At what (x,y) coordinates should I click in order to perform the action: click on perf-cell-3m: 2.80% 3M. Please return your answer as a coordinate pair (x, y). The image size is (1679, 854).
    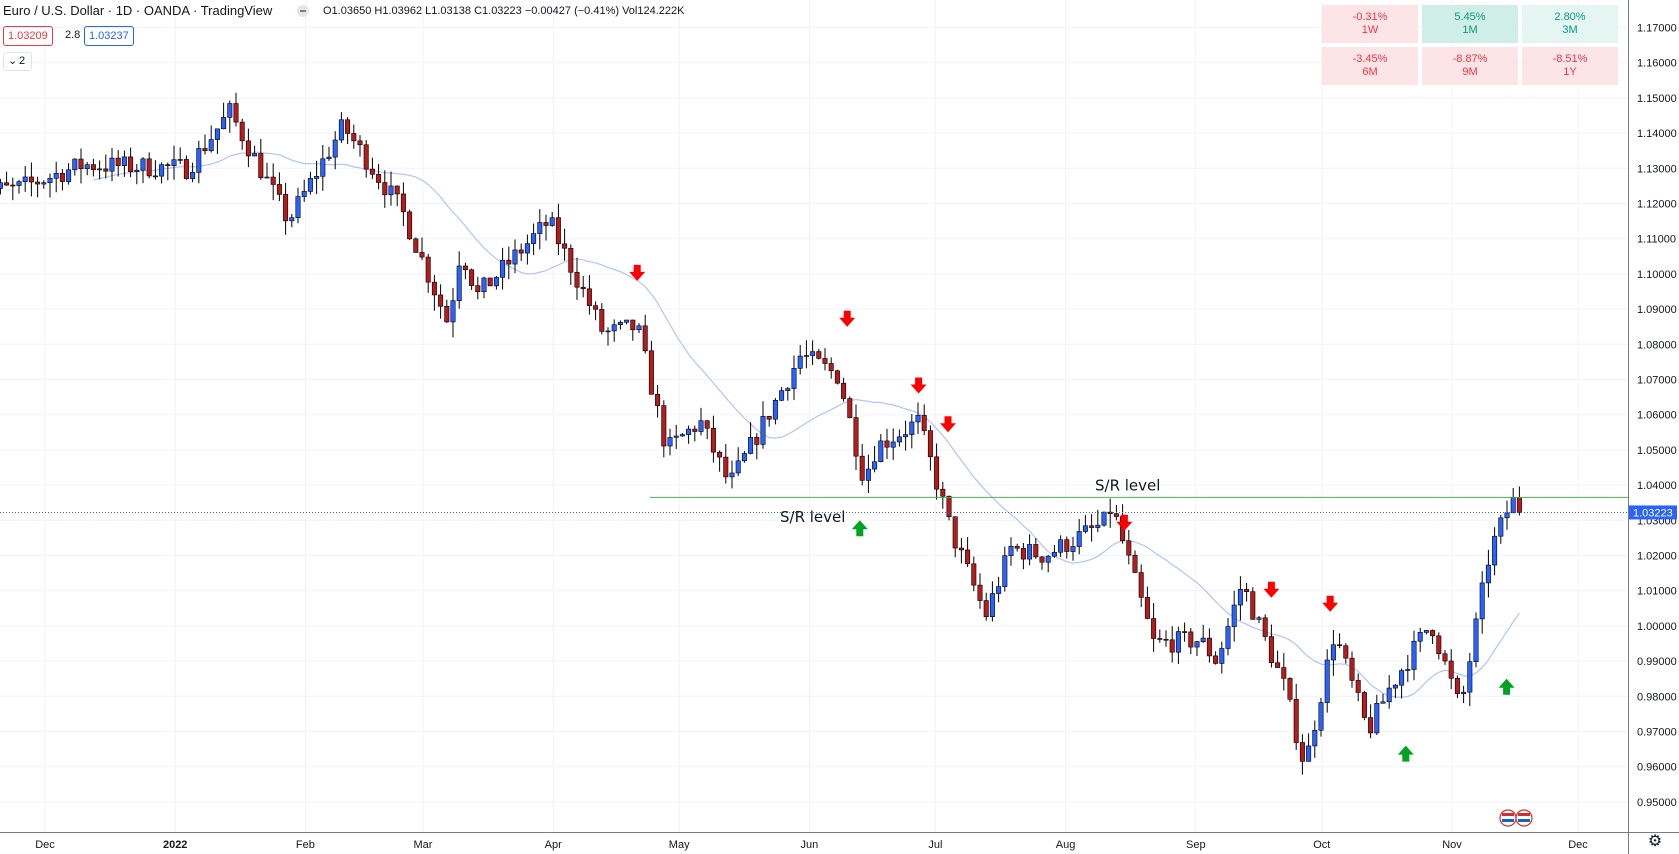
    Looking at the image, I should click on (1570, 24).